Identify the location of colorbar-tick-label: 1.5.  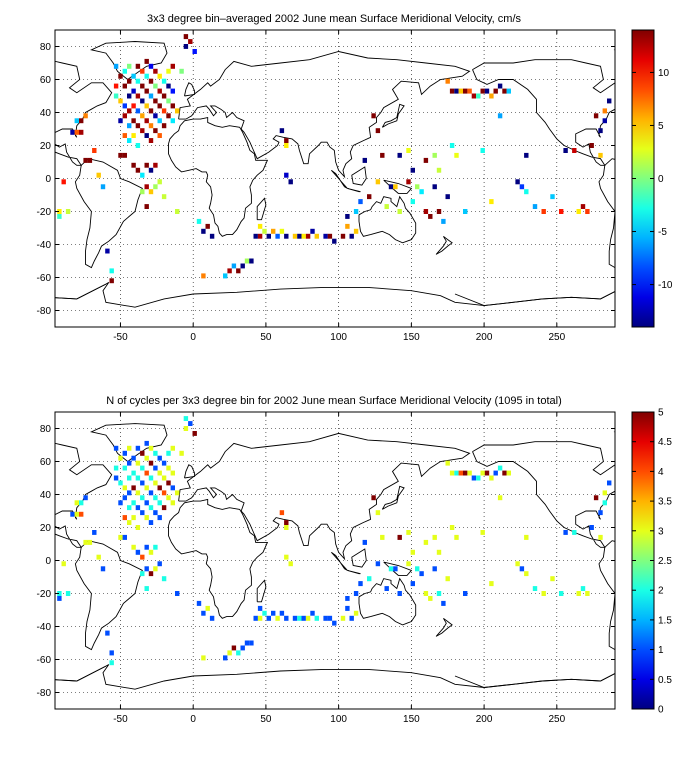
(665, 620).